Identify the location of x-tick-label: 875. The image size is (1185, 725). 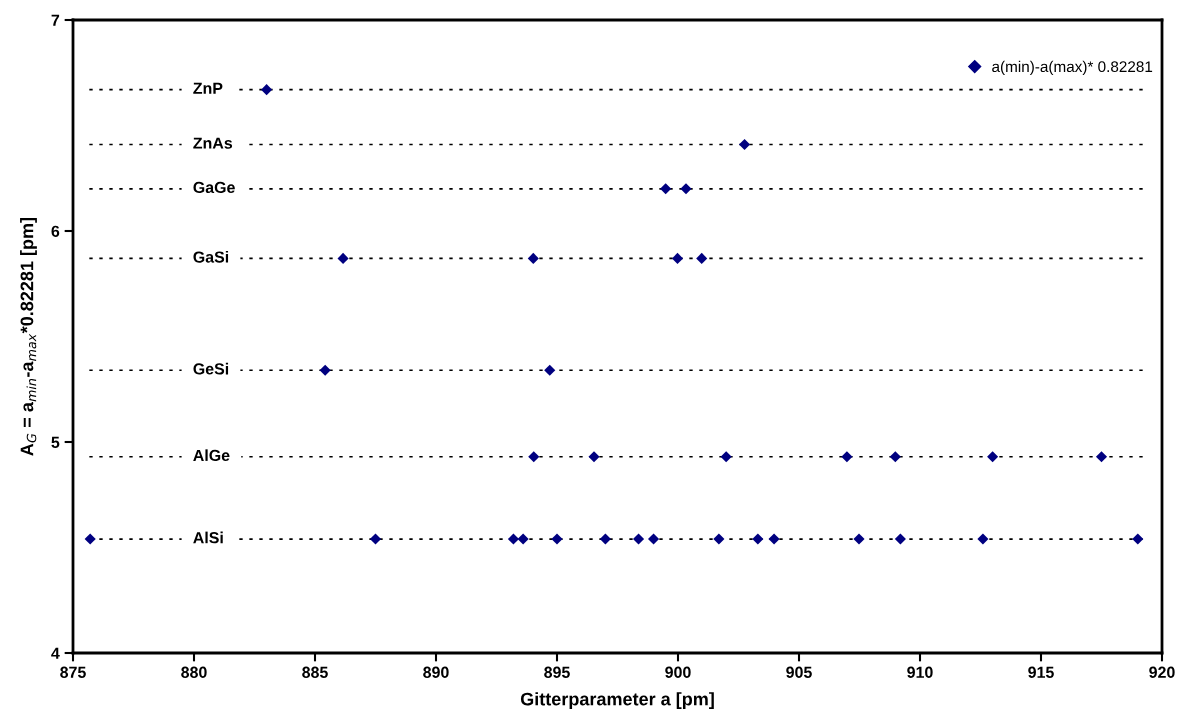
(73, 672).